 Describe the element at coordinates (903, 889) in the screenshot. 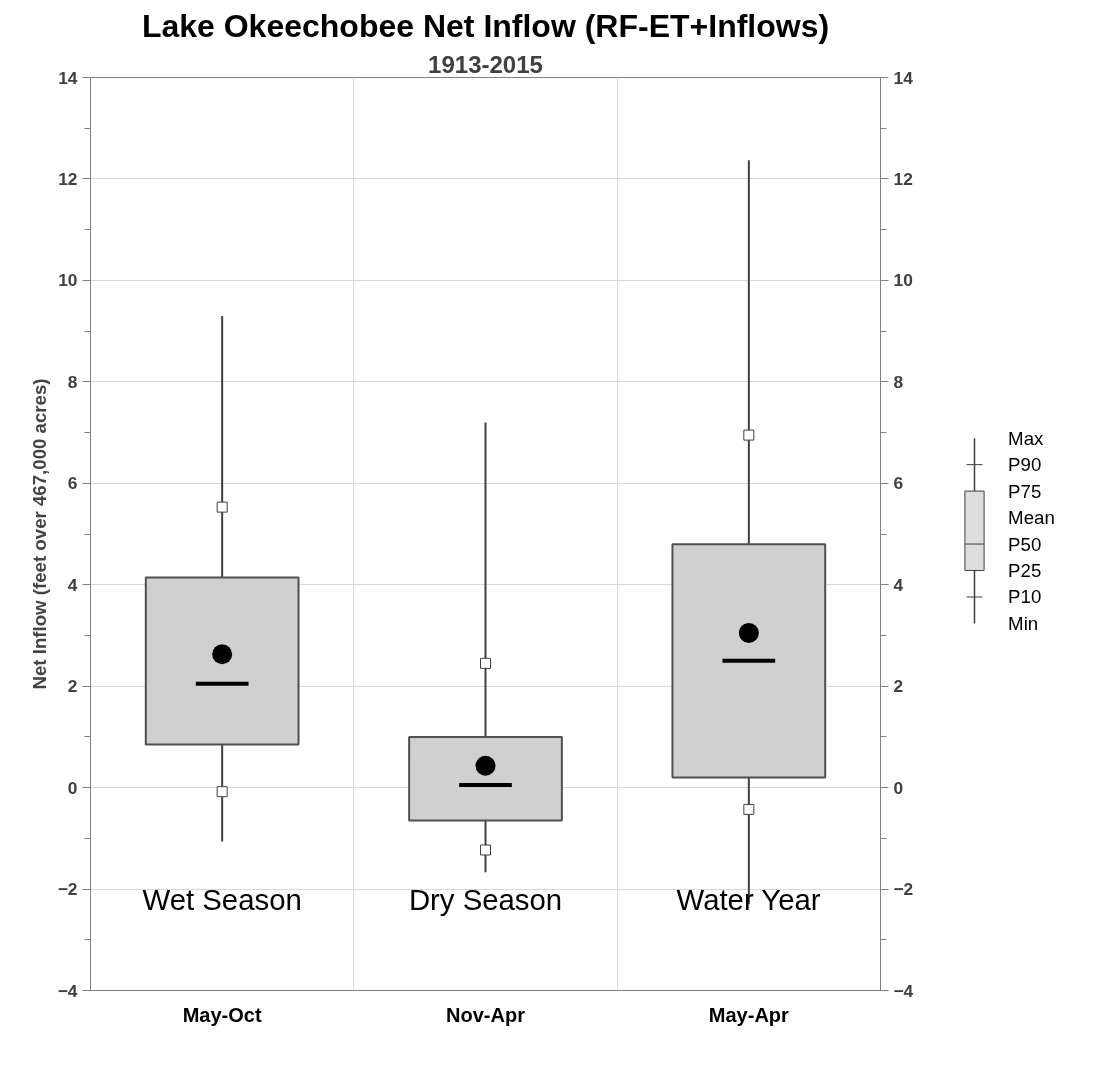

I see `y2-tick-label: −2` at that location.